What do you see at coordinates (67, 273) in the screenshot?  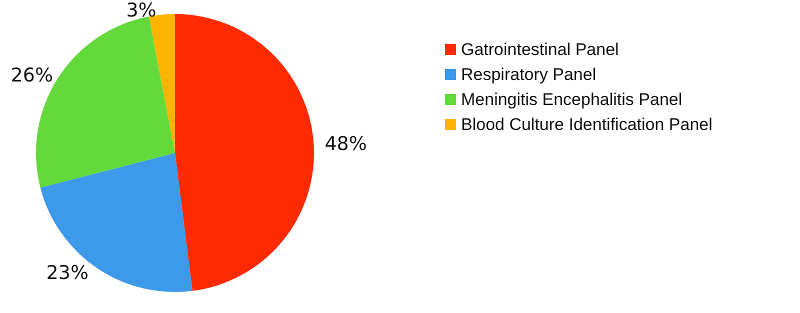 I see `data-label: 23%` at bounding box center [67, 273].